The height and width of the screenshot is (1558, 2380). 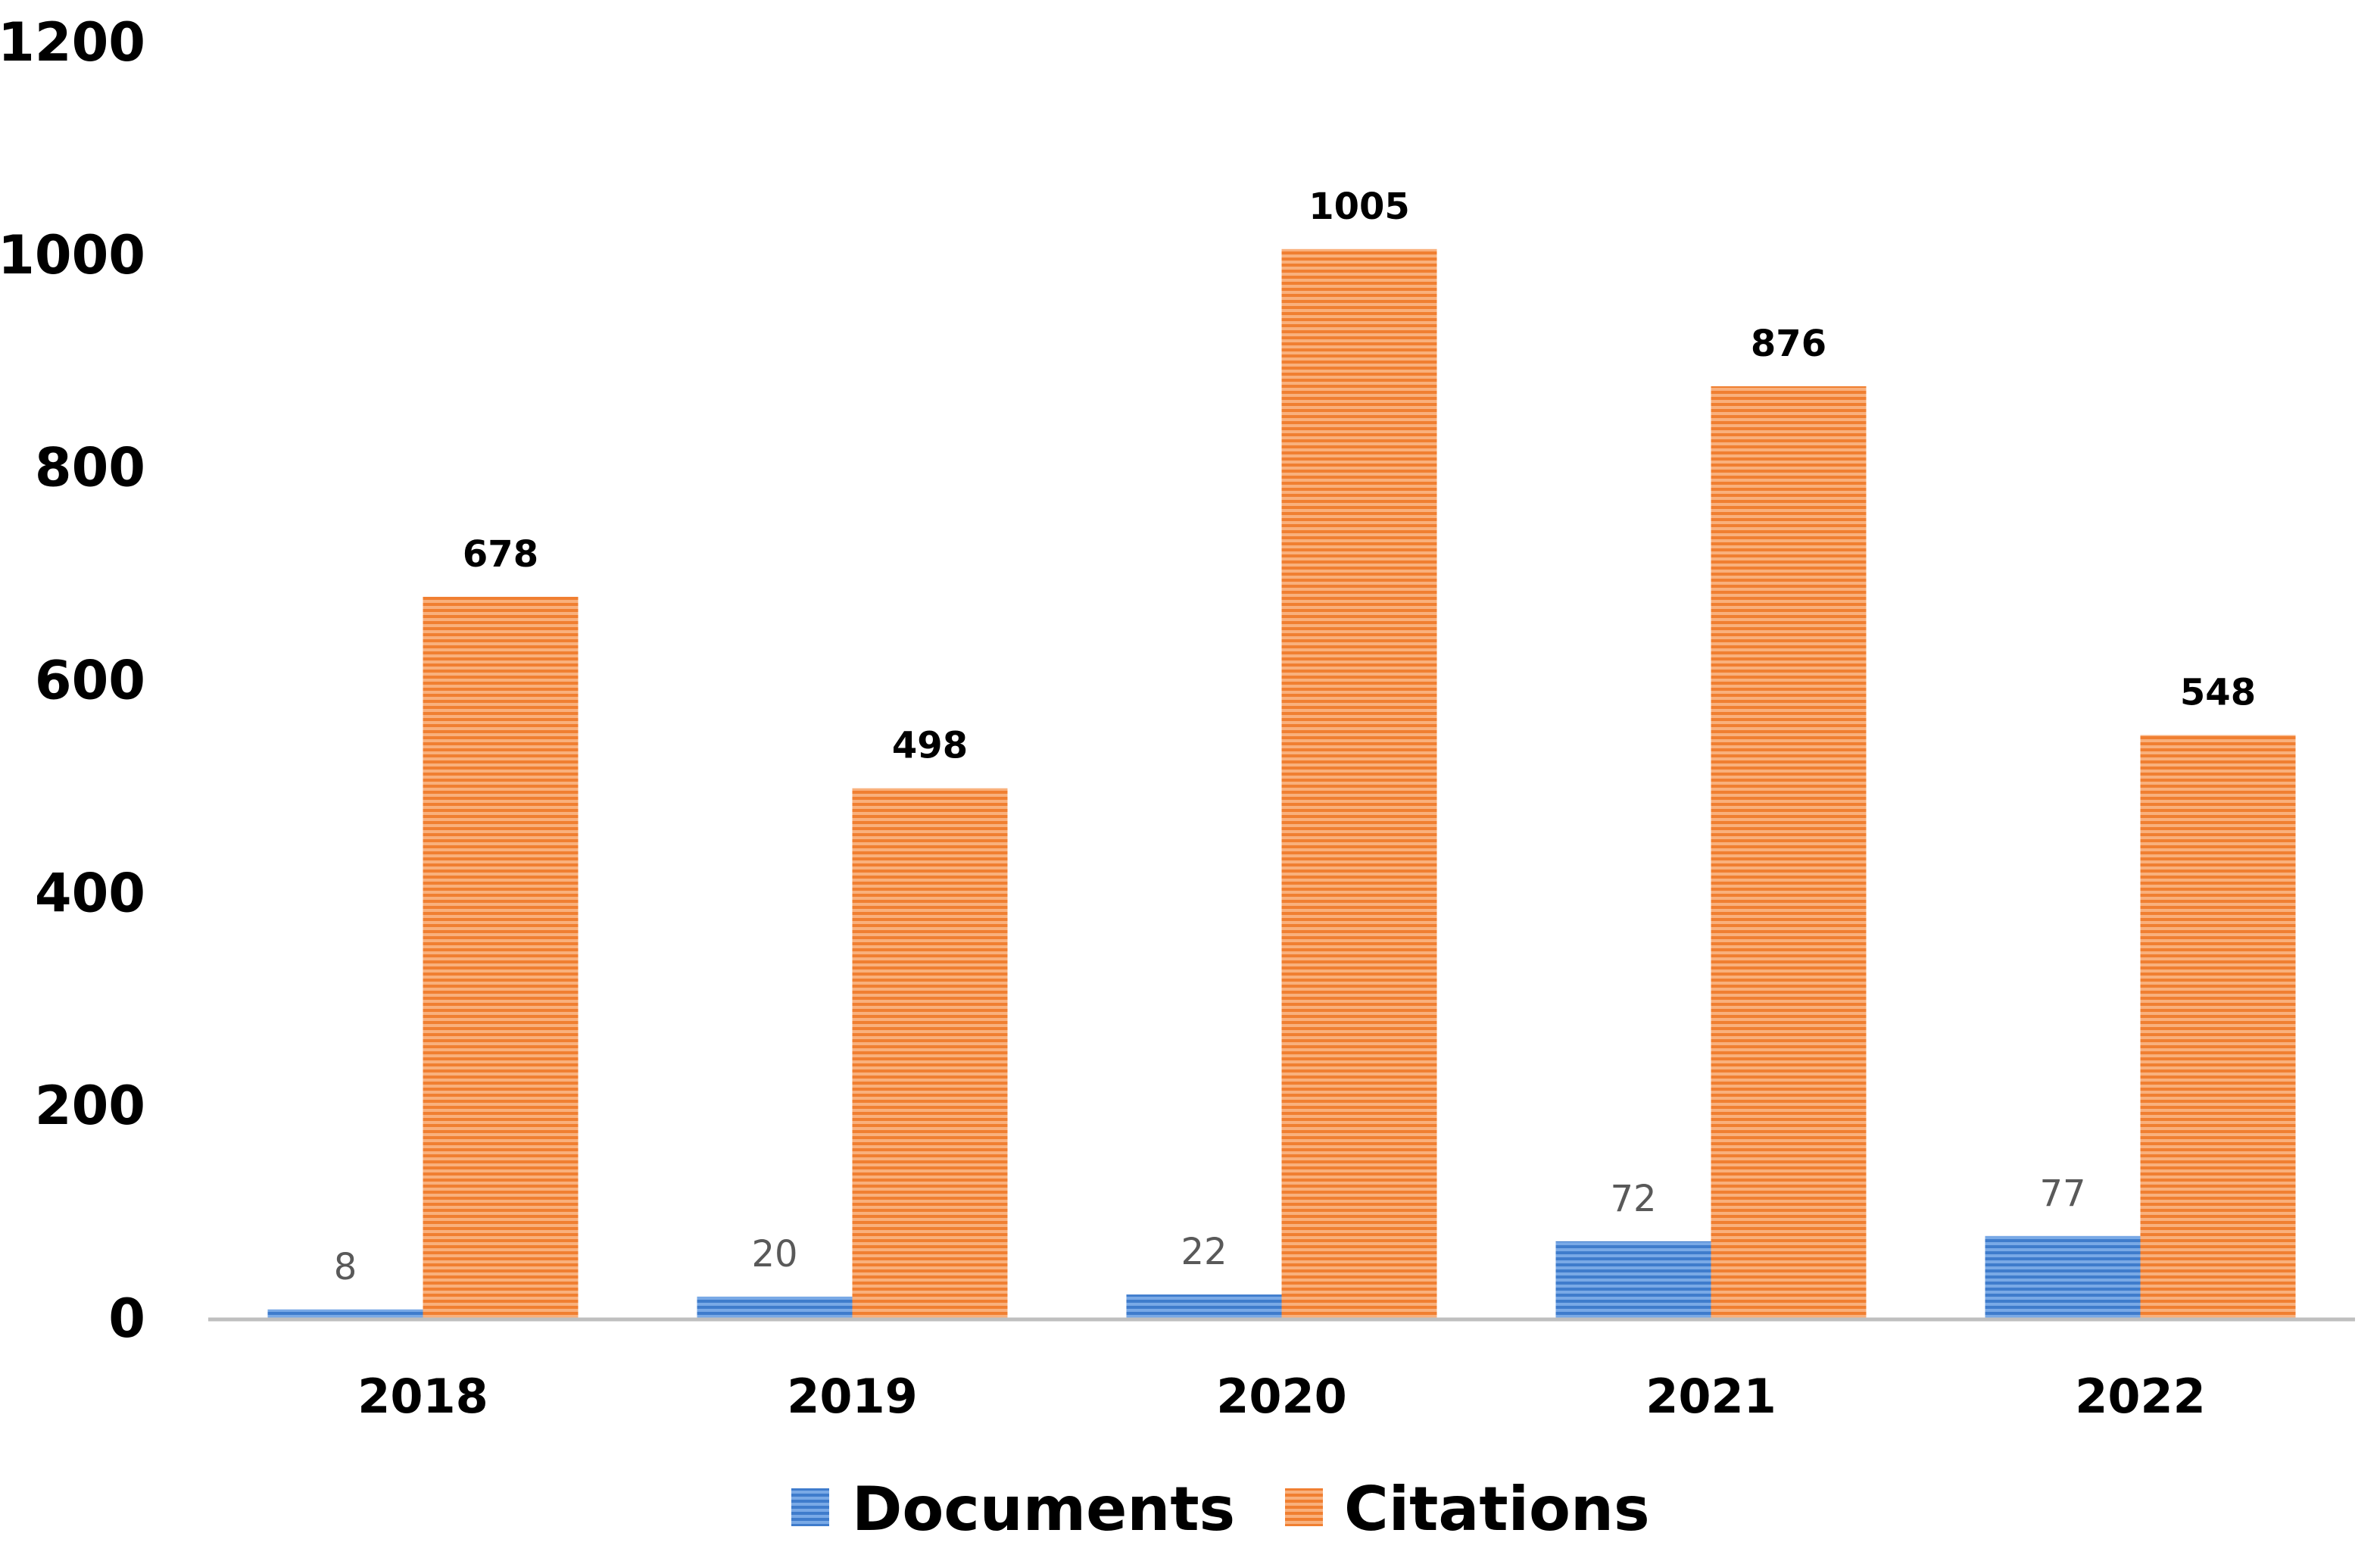 I want to click on x-tick-label: 2021, so click(x=1710, y=1396).